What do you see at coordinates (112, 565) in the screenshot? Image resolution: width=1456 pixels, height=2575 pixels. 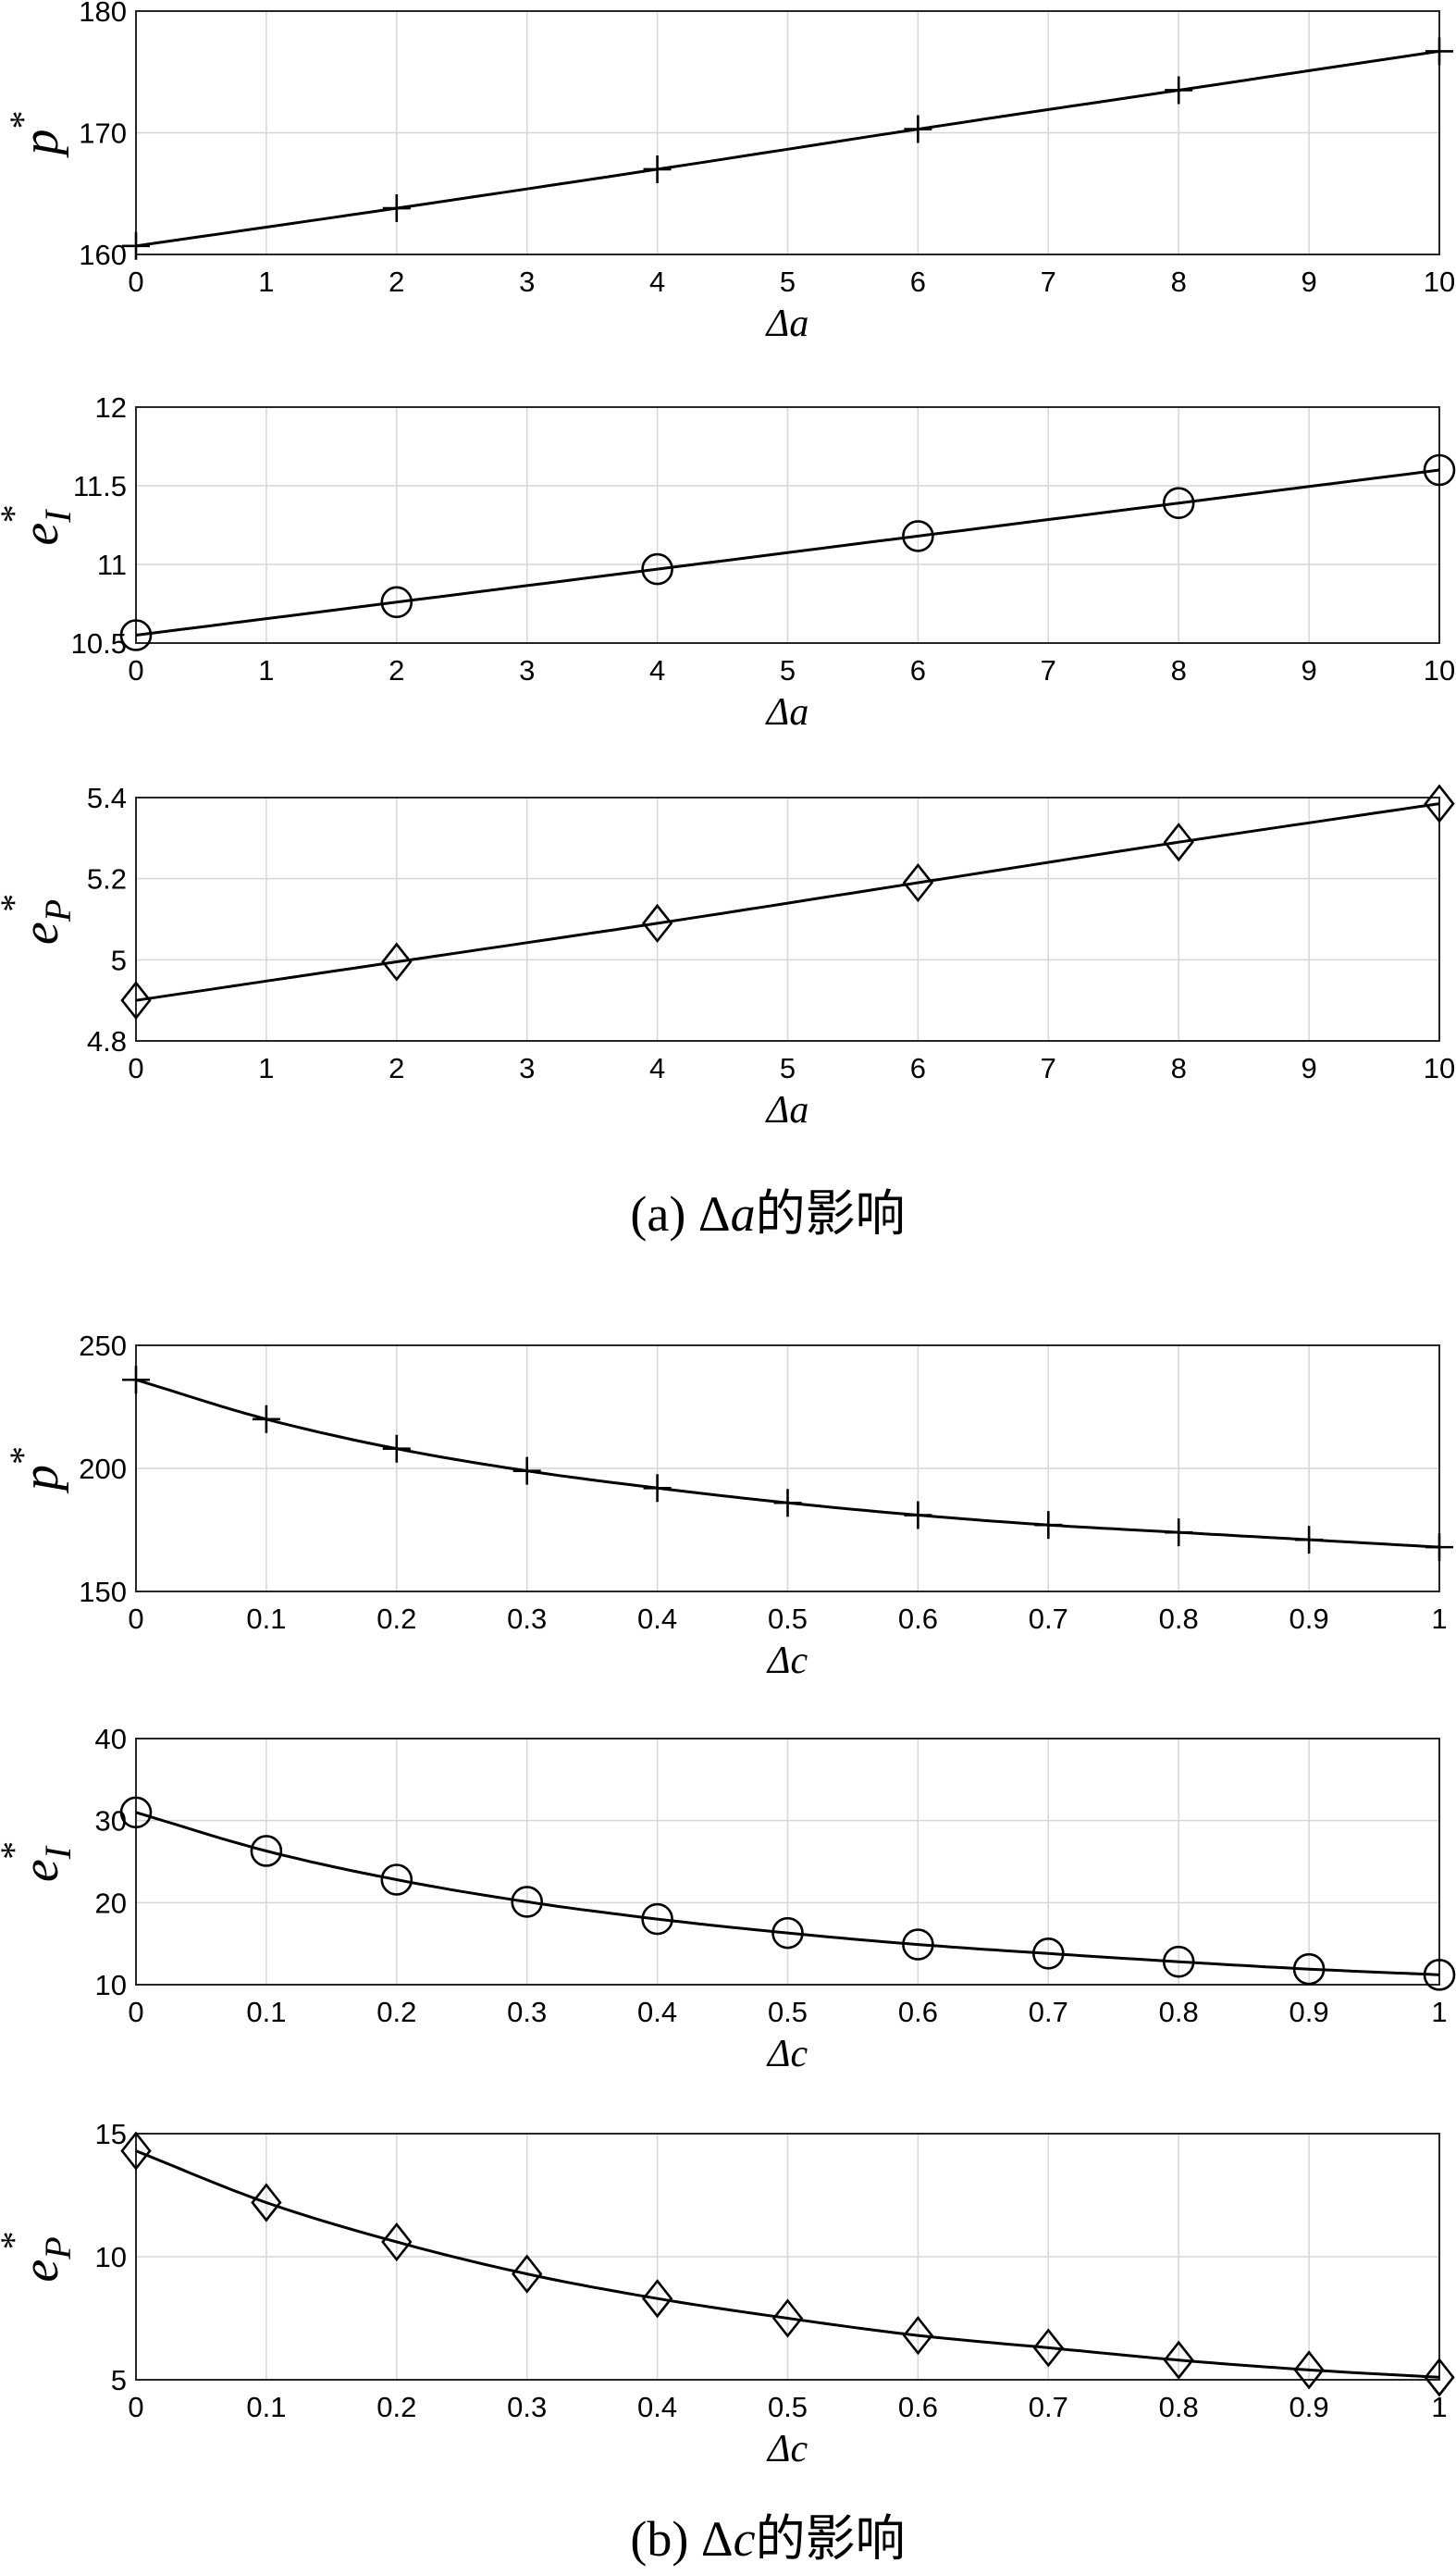 I see `y-tick-label: 11` at bounding box center [112, 565].